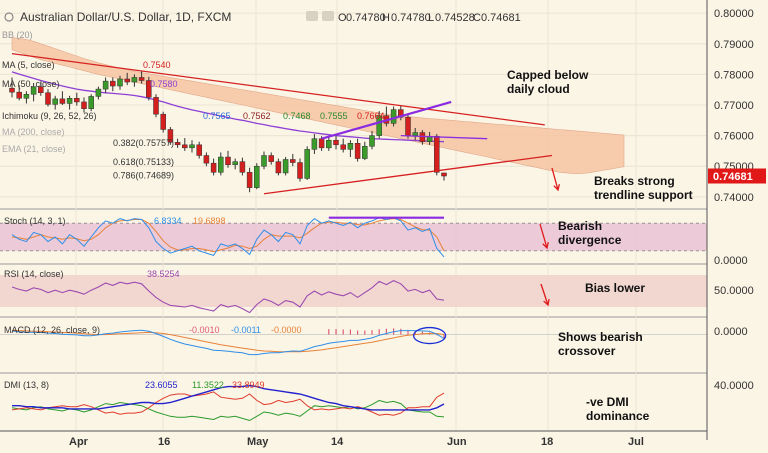 Image resolution: width=768 pixels, height=453 pixels. What do you see at coordinates (455, 18) in the screenshot?
I see `ohlc-low-value: 0.74528` at bounding box center [455, 18].